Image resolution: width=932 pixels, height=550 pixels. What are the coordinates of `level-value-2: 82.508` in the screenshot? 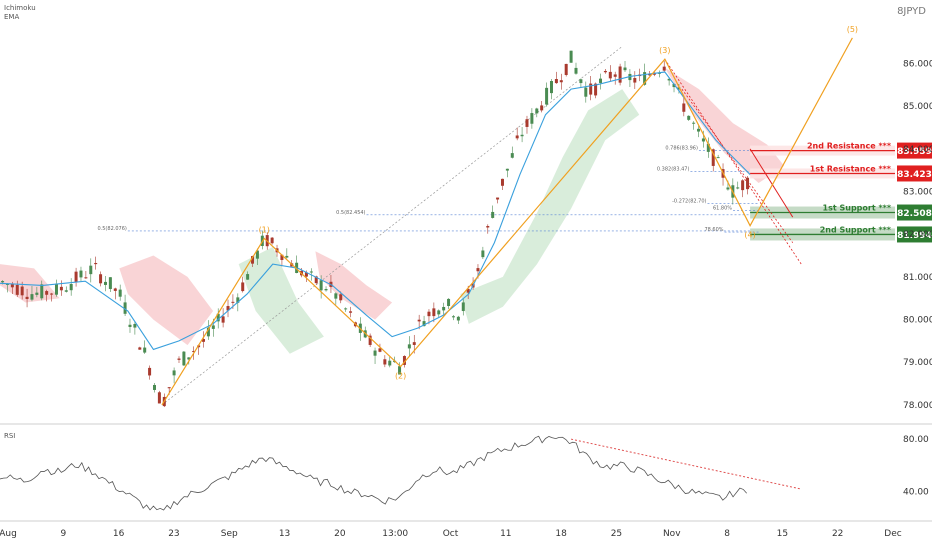 It's located at (914, 214).